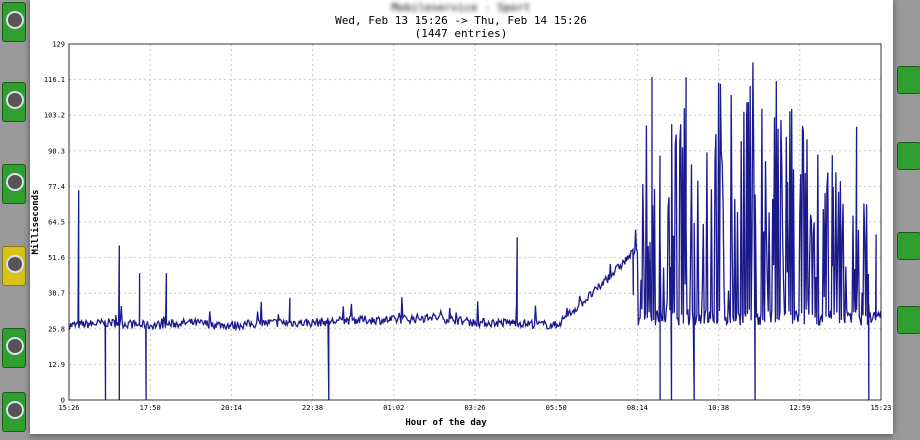 The height and width of the screenshot is (440, 920). What do you see at coordinates (799, 408) in the screenshot?
I see `x-tick-label: 12:59` at bounding box center [799, 408].